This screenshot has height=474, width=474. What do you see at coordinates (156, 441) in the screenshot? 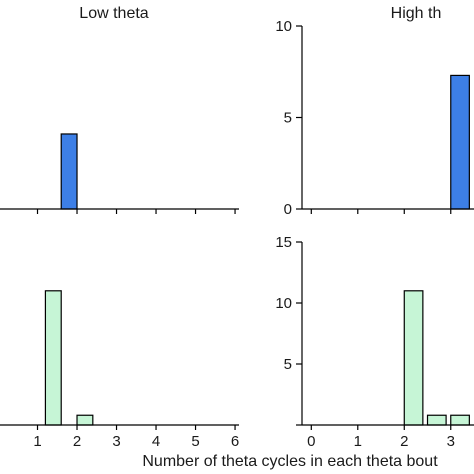
I see `x-tick-label: 4` at bounding box center [156, 441].